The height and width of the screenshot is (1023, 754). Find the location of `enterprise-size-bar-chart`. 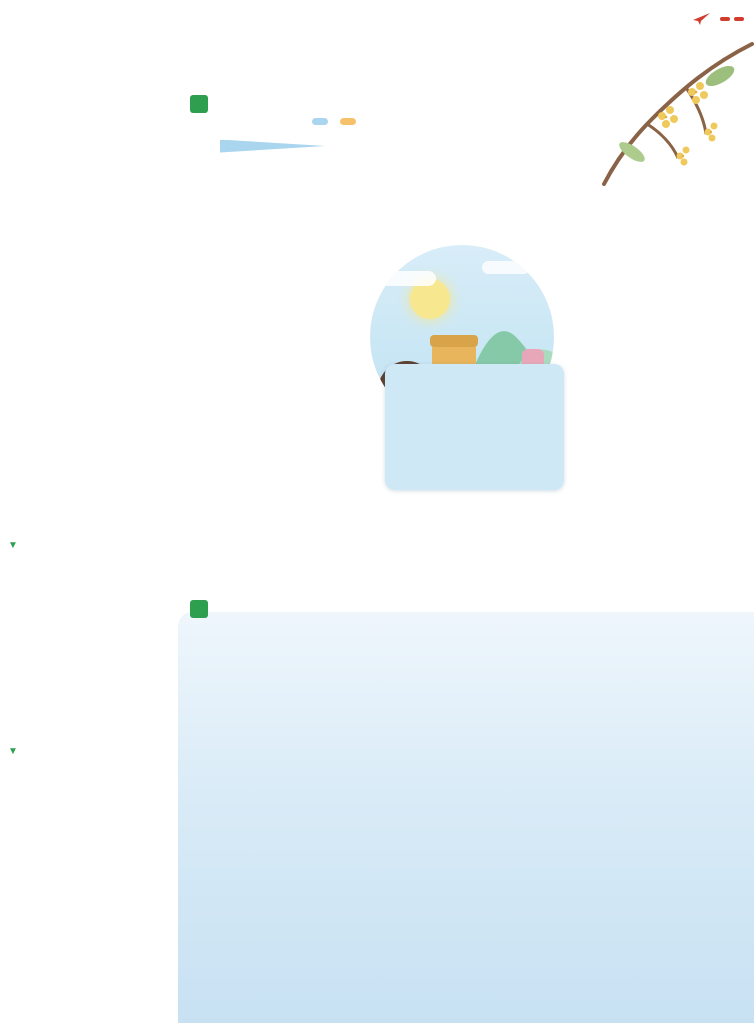

enterprise-size-bar-chart is located at coordinates (274, 260).